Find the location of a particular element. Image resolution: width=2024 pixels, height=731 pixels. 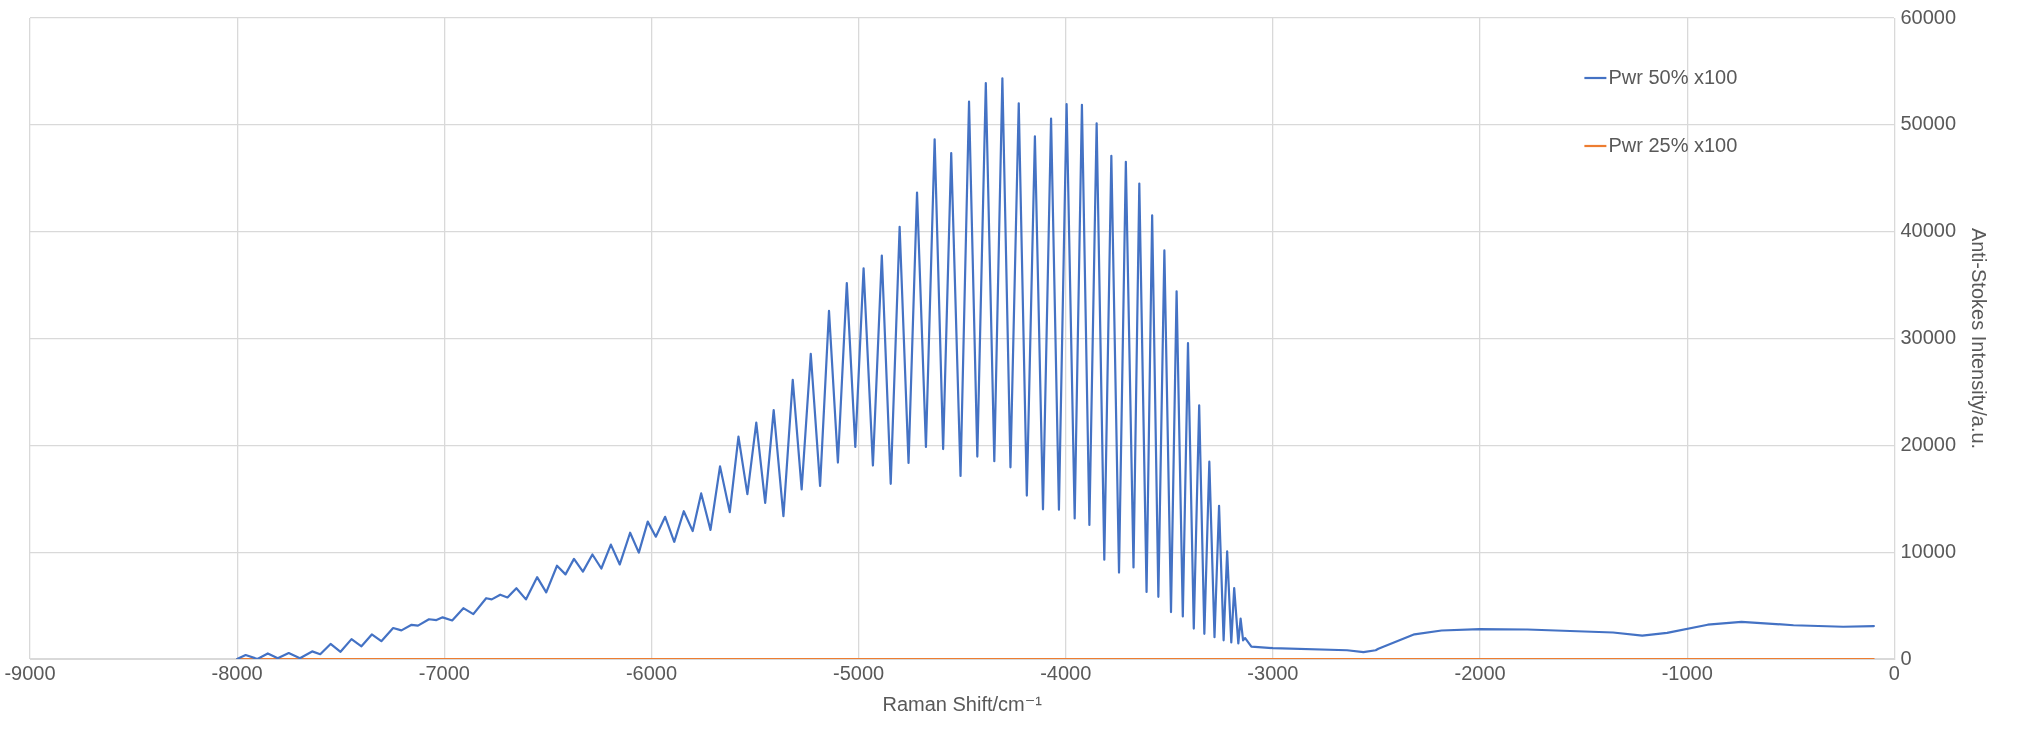

legend-label: Pwr 50% x100 is located at coordinates (1673, 76).